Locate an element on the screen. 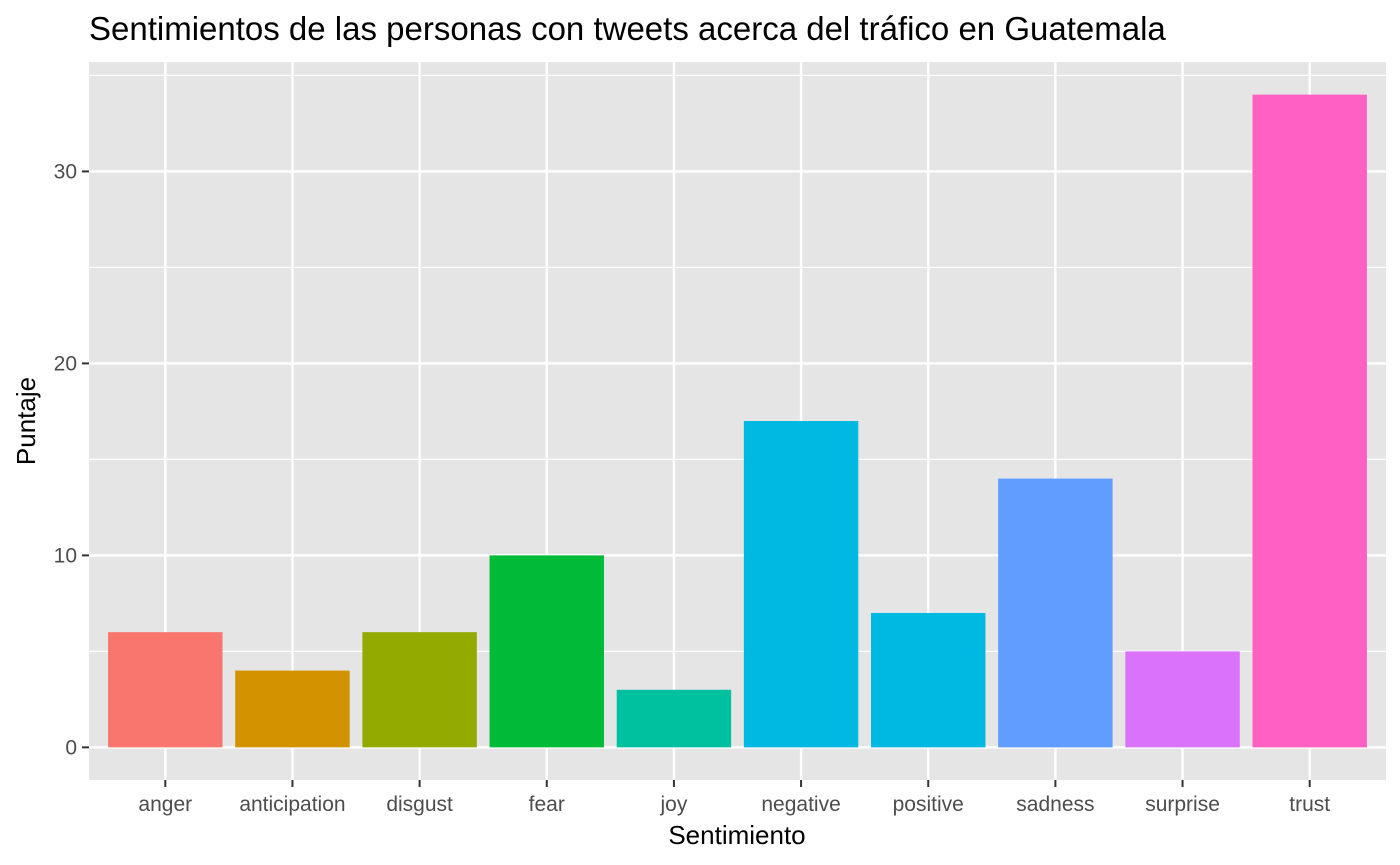 This screenshot has width=1400, height=865. x-tick-label-surprise: surprise is located at coordinates (1182, 804).